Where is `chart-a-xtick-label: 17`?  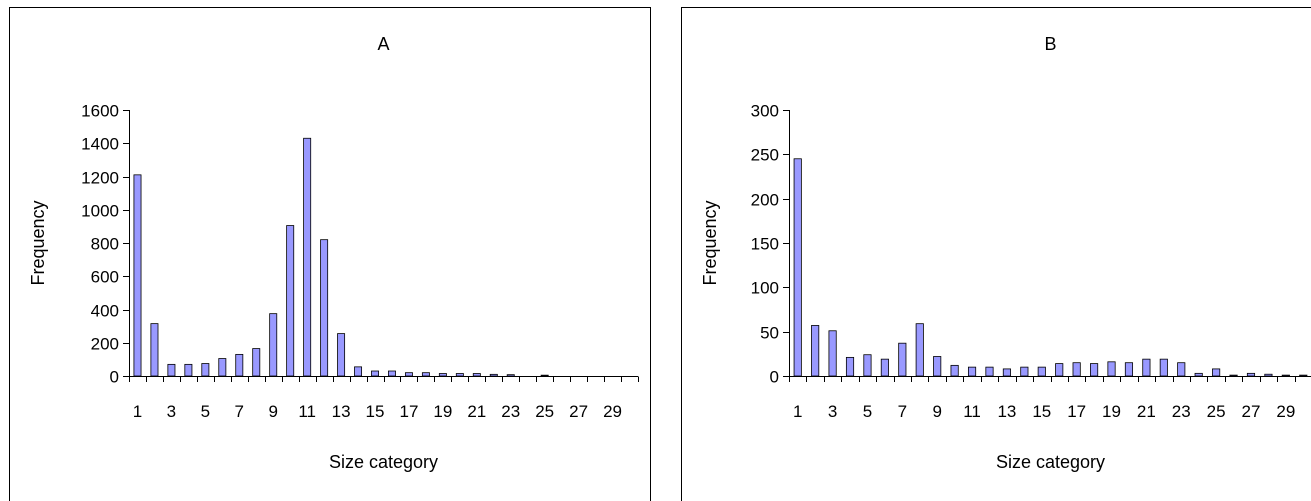 chart-a-xtick-label: 17 is located at coordinates (408, 411).